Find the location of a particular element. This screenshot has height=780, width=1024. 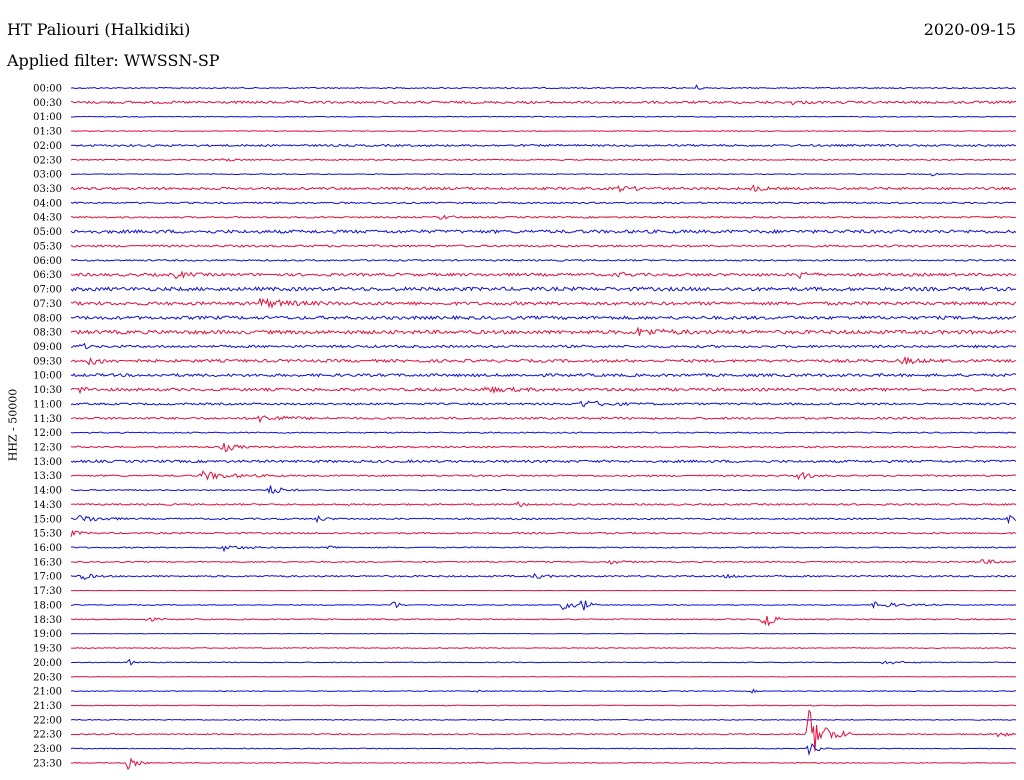

station-title: HT Paliouri (Halkidiki) is located at coordinates (99, 29).